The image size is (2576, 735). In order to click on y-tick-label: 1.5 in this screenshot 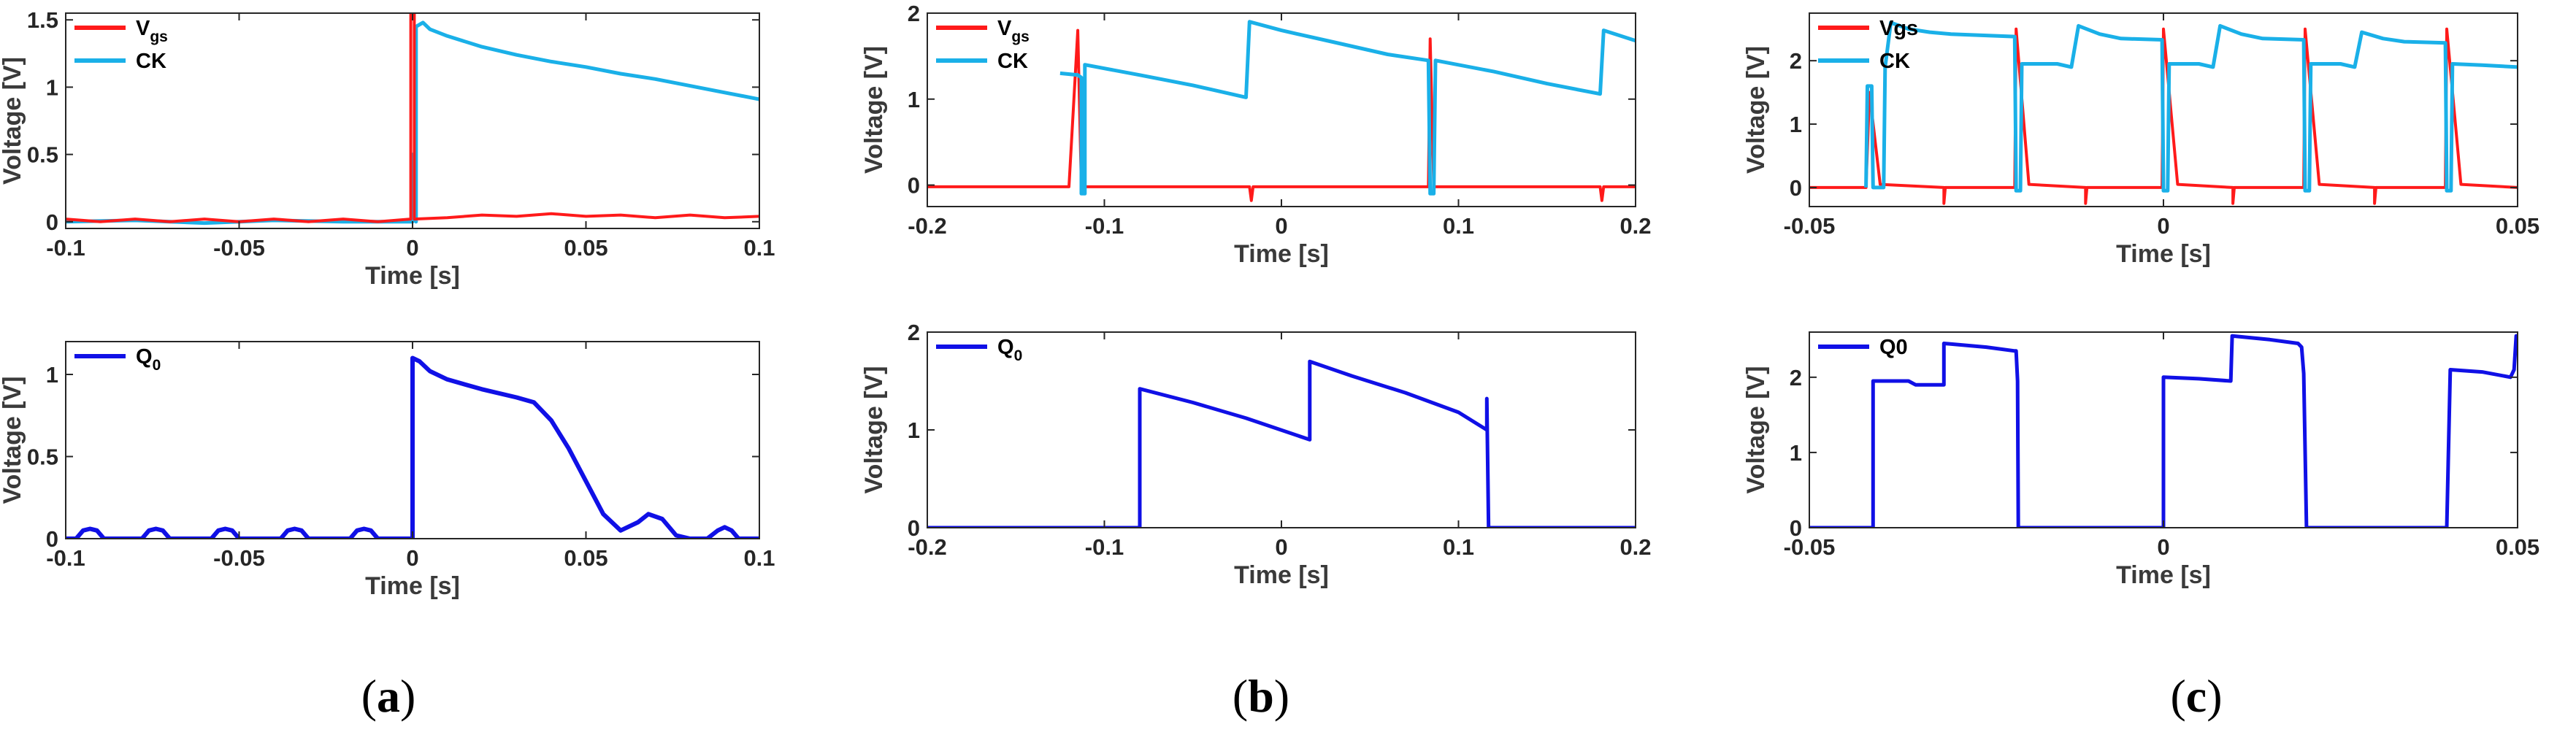, I will do `click(42, 20)`.